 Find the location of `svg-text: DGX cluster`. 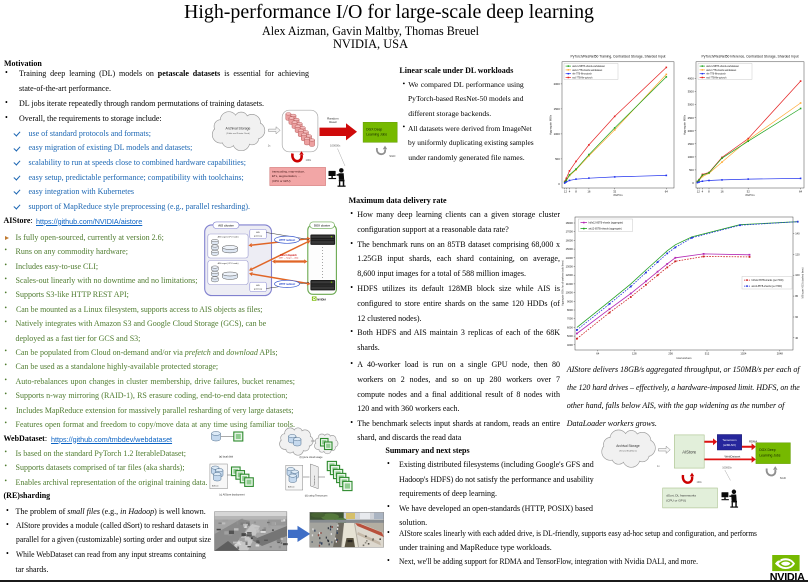

svg-text: DGX cluster is located at coordinates (322, 226).